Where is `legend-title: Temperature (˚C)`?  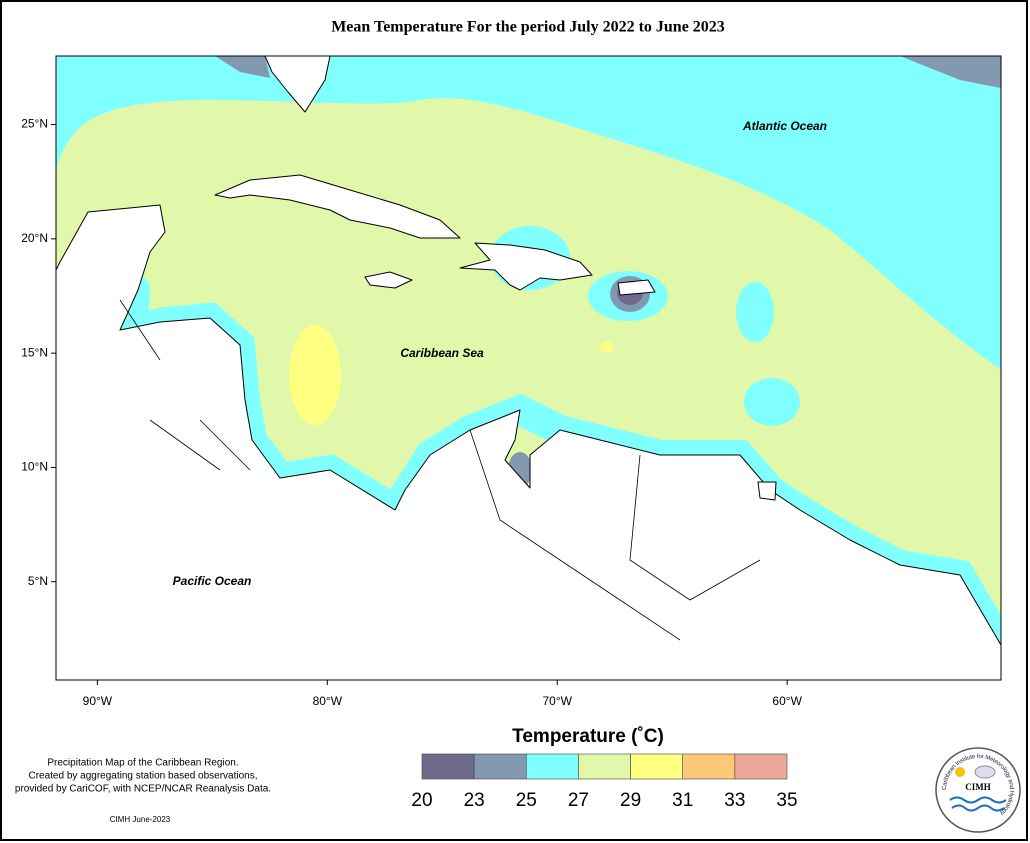
legend-title: Temperature (˚C) is located at coordinates (588, 736).